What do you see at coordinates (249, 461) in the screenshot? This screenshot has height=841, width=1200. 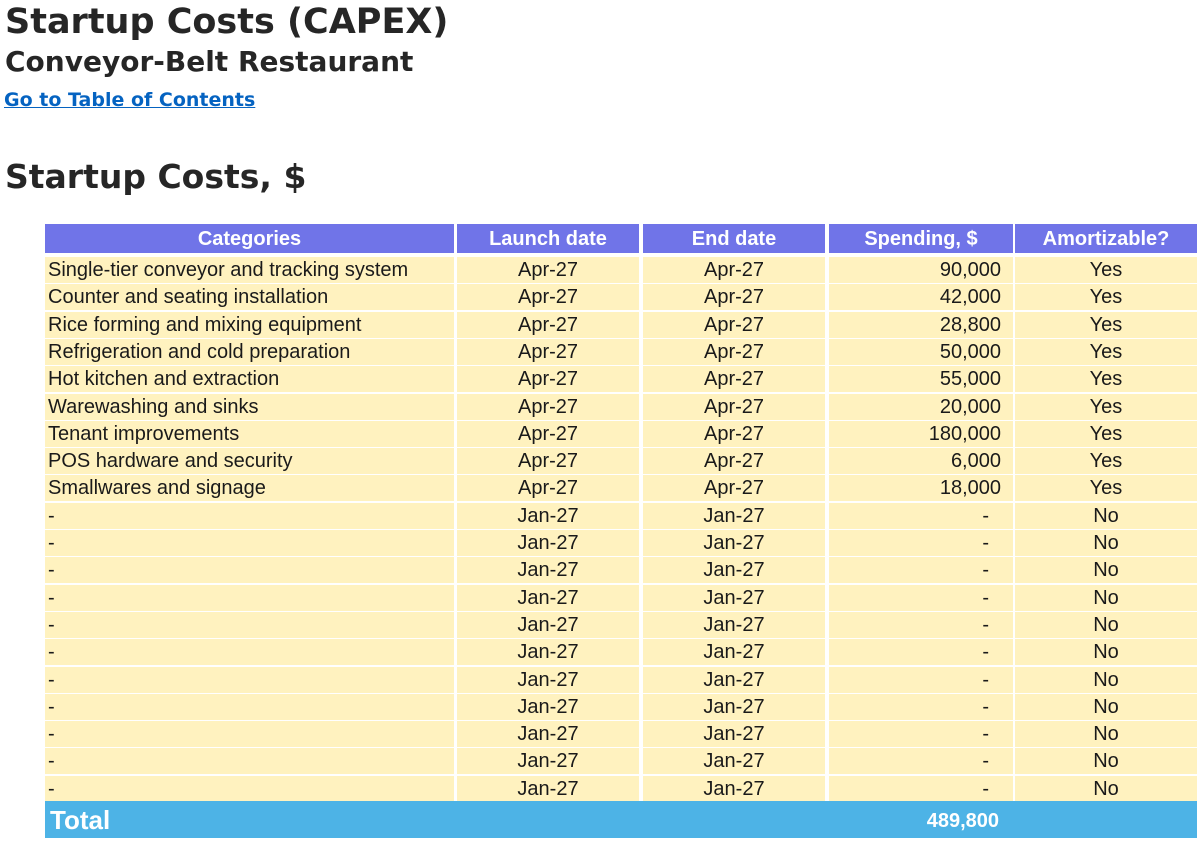 I see `cell-category: POS hardware and security` at bounding box center [249, 461].